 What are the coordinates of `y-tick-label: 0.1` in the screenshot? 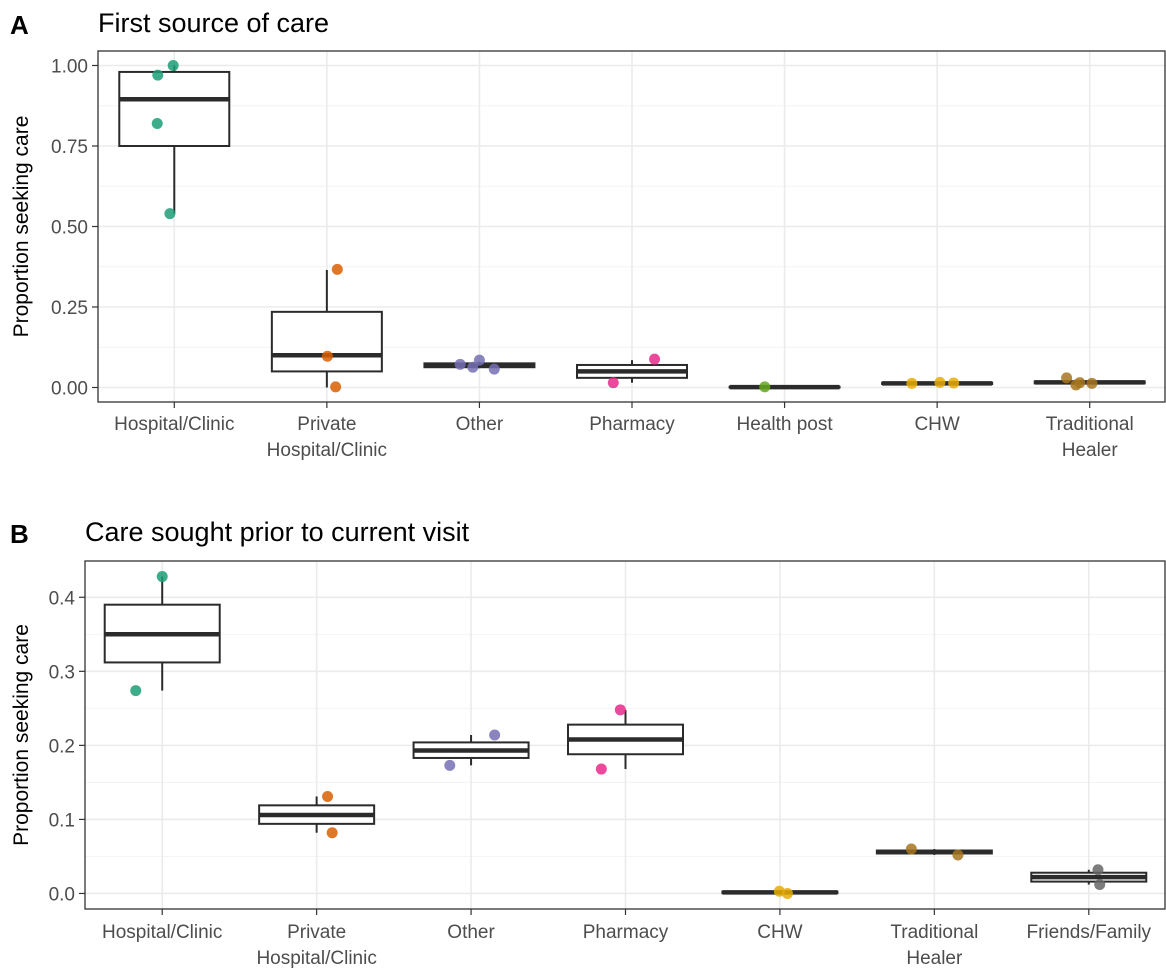 It's located at (62, 820).